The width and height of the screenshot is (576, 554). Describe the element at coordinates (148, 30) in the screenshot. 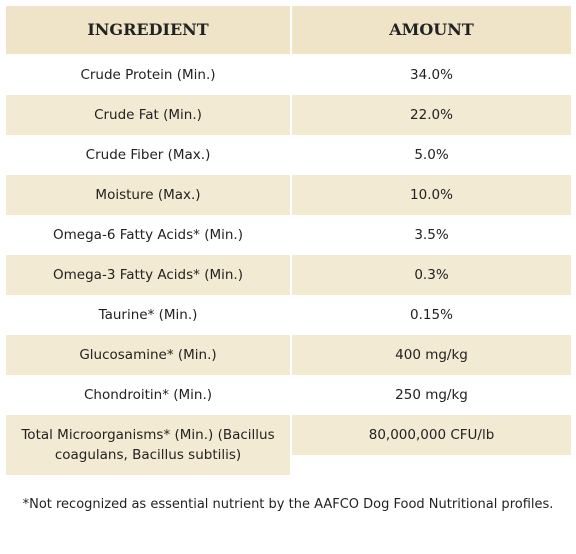

I see `header-cell: INGREDIENT` at that location.